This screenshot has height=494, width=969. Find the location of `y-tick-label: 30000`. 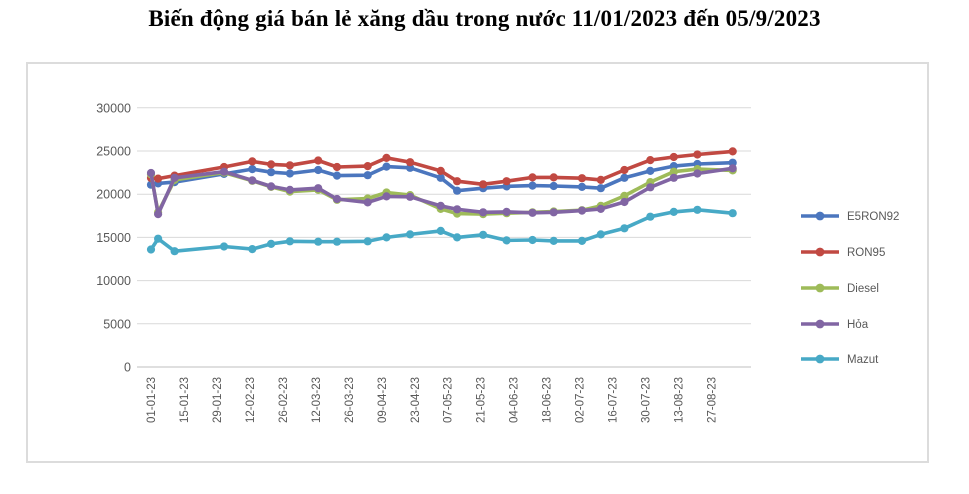

y-tick-label: 30000 is located at coordinates (113, 108).